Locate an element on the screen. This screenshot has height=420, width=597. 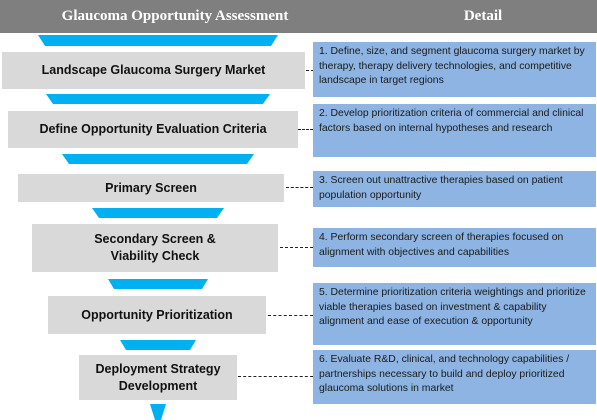
detail-column-title: Detail is located at coordinates (483, 16).